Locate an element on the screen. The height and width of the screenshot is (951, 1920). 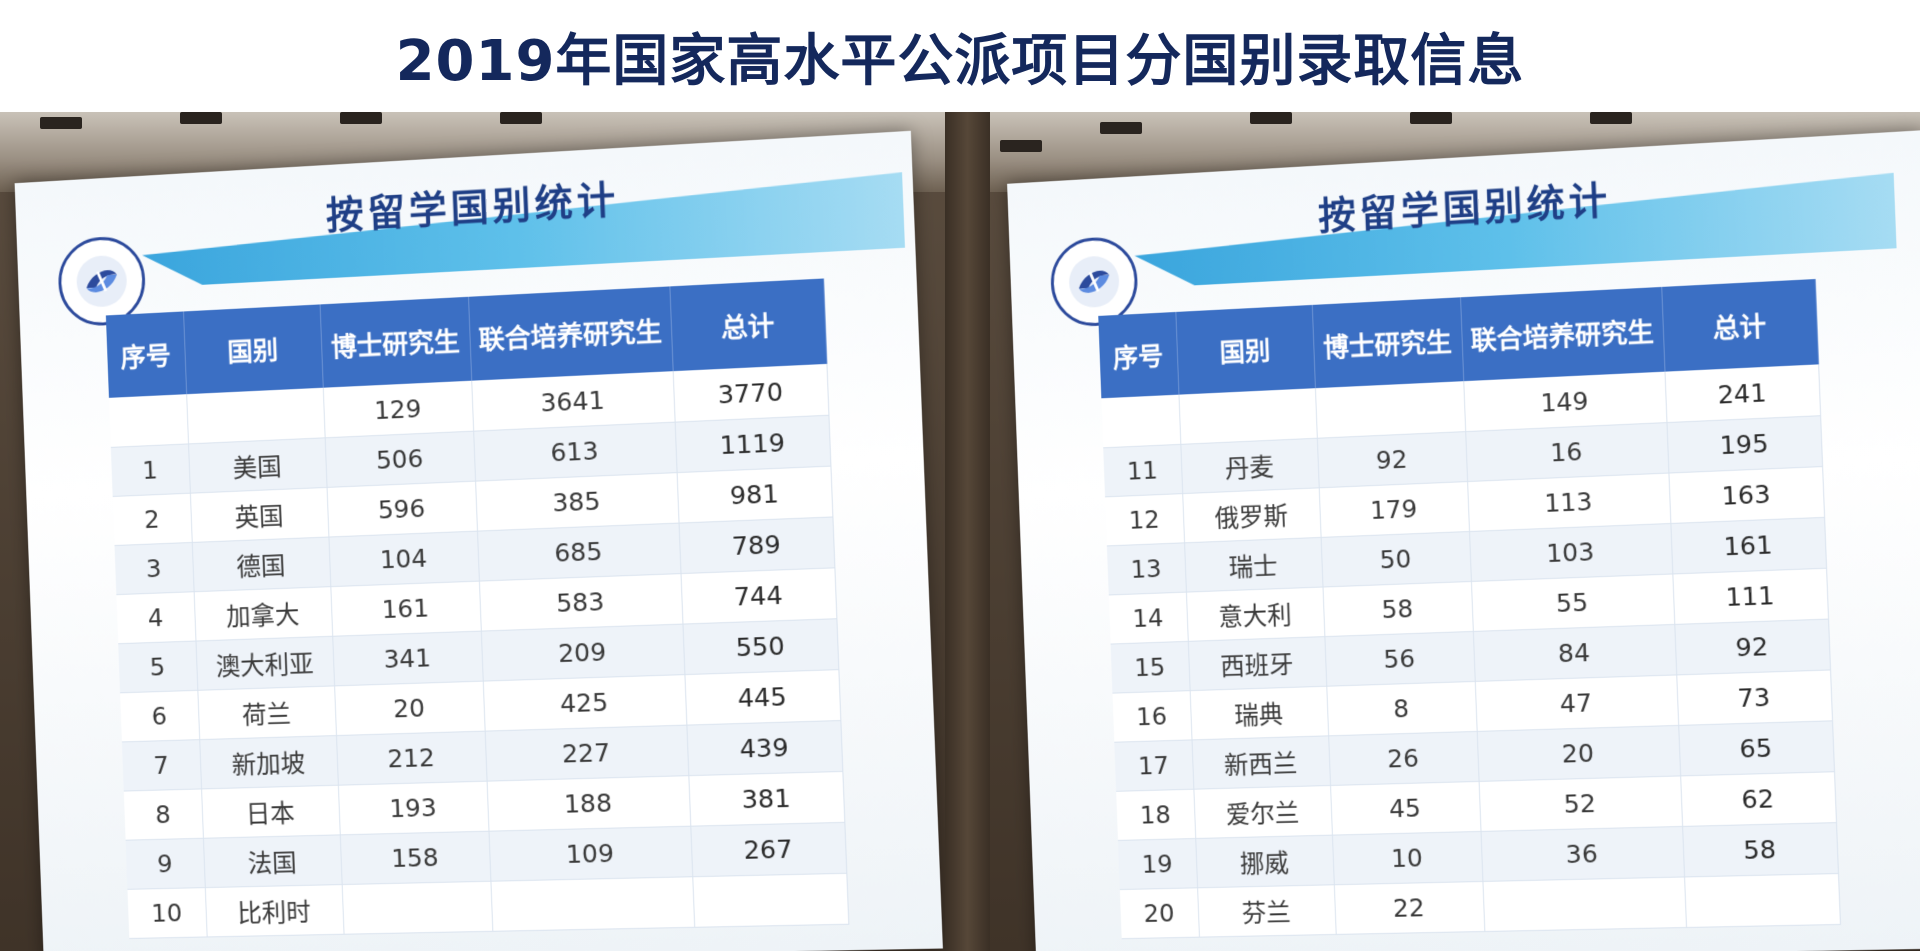
table-cell: 9 is located at coordinates (165, 863).